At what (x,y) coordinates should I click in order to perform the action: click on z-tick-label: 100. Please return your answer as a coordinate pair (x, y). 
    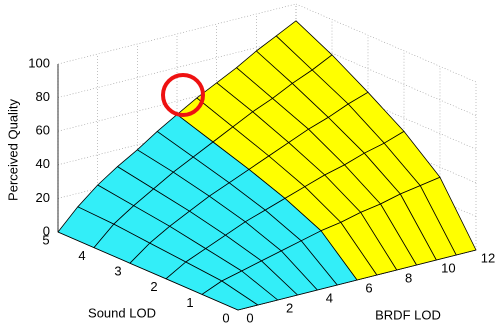
    Looking at the image, I should click on (39, 62).